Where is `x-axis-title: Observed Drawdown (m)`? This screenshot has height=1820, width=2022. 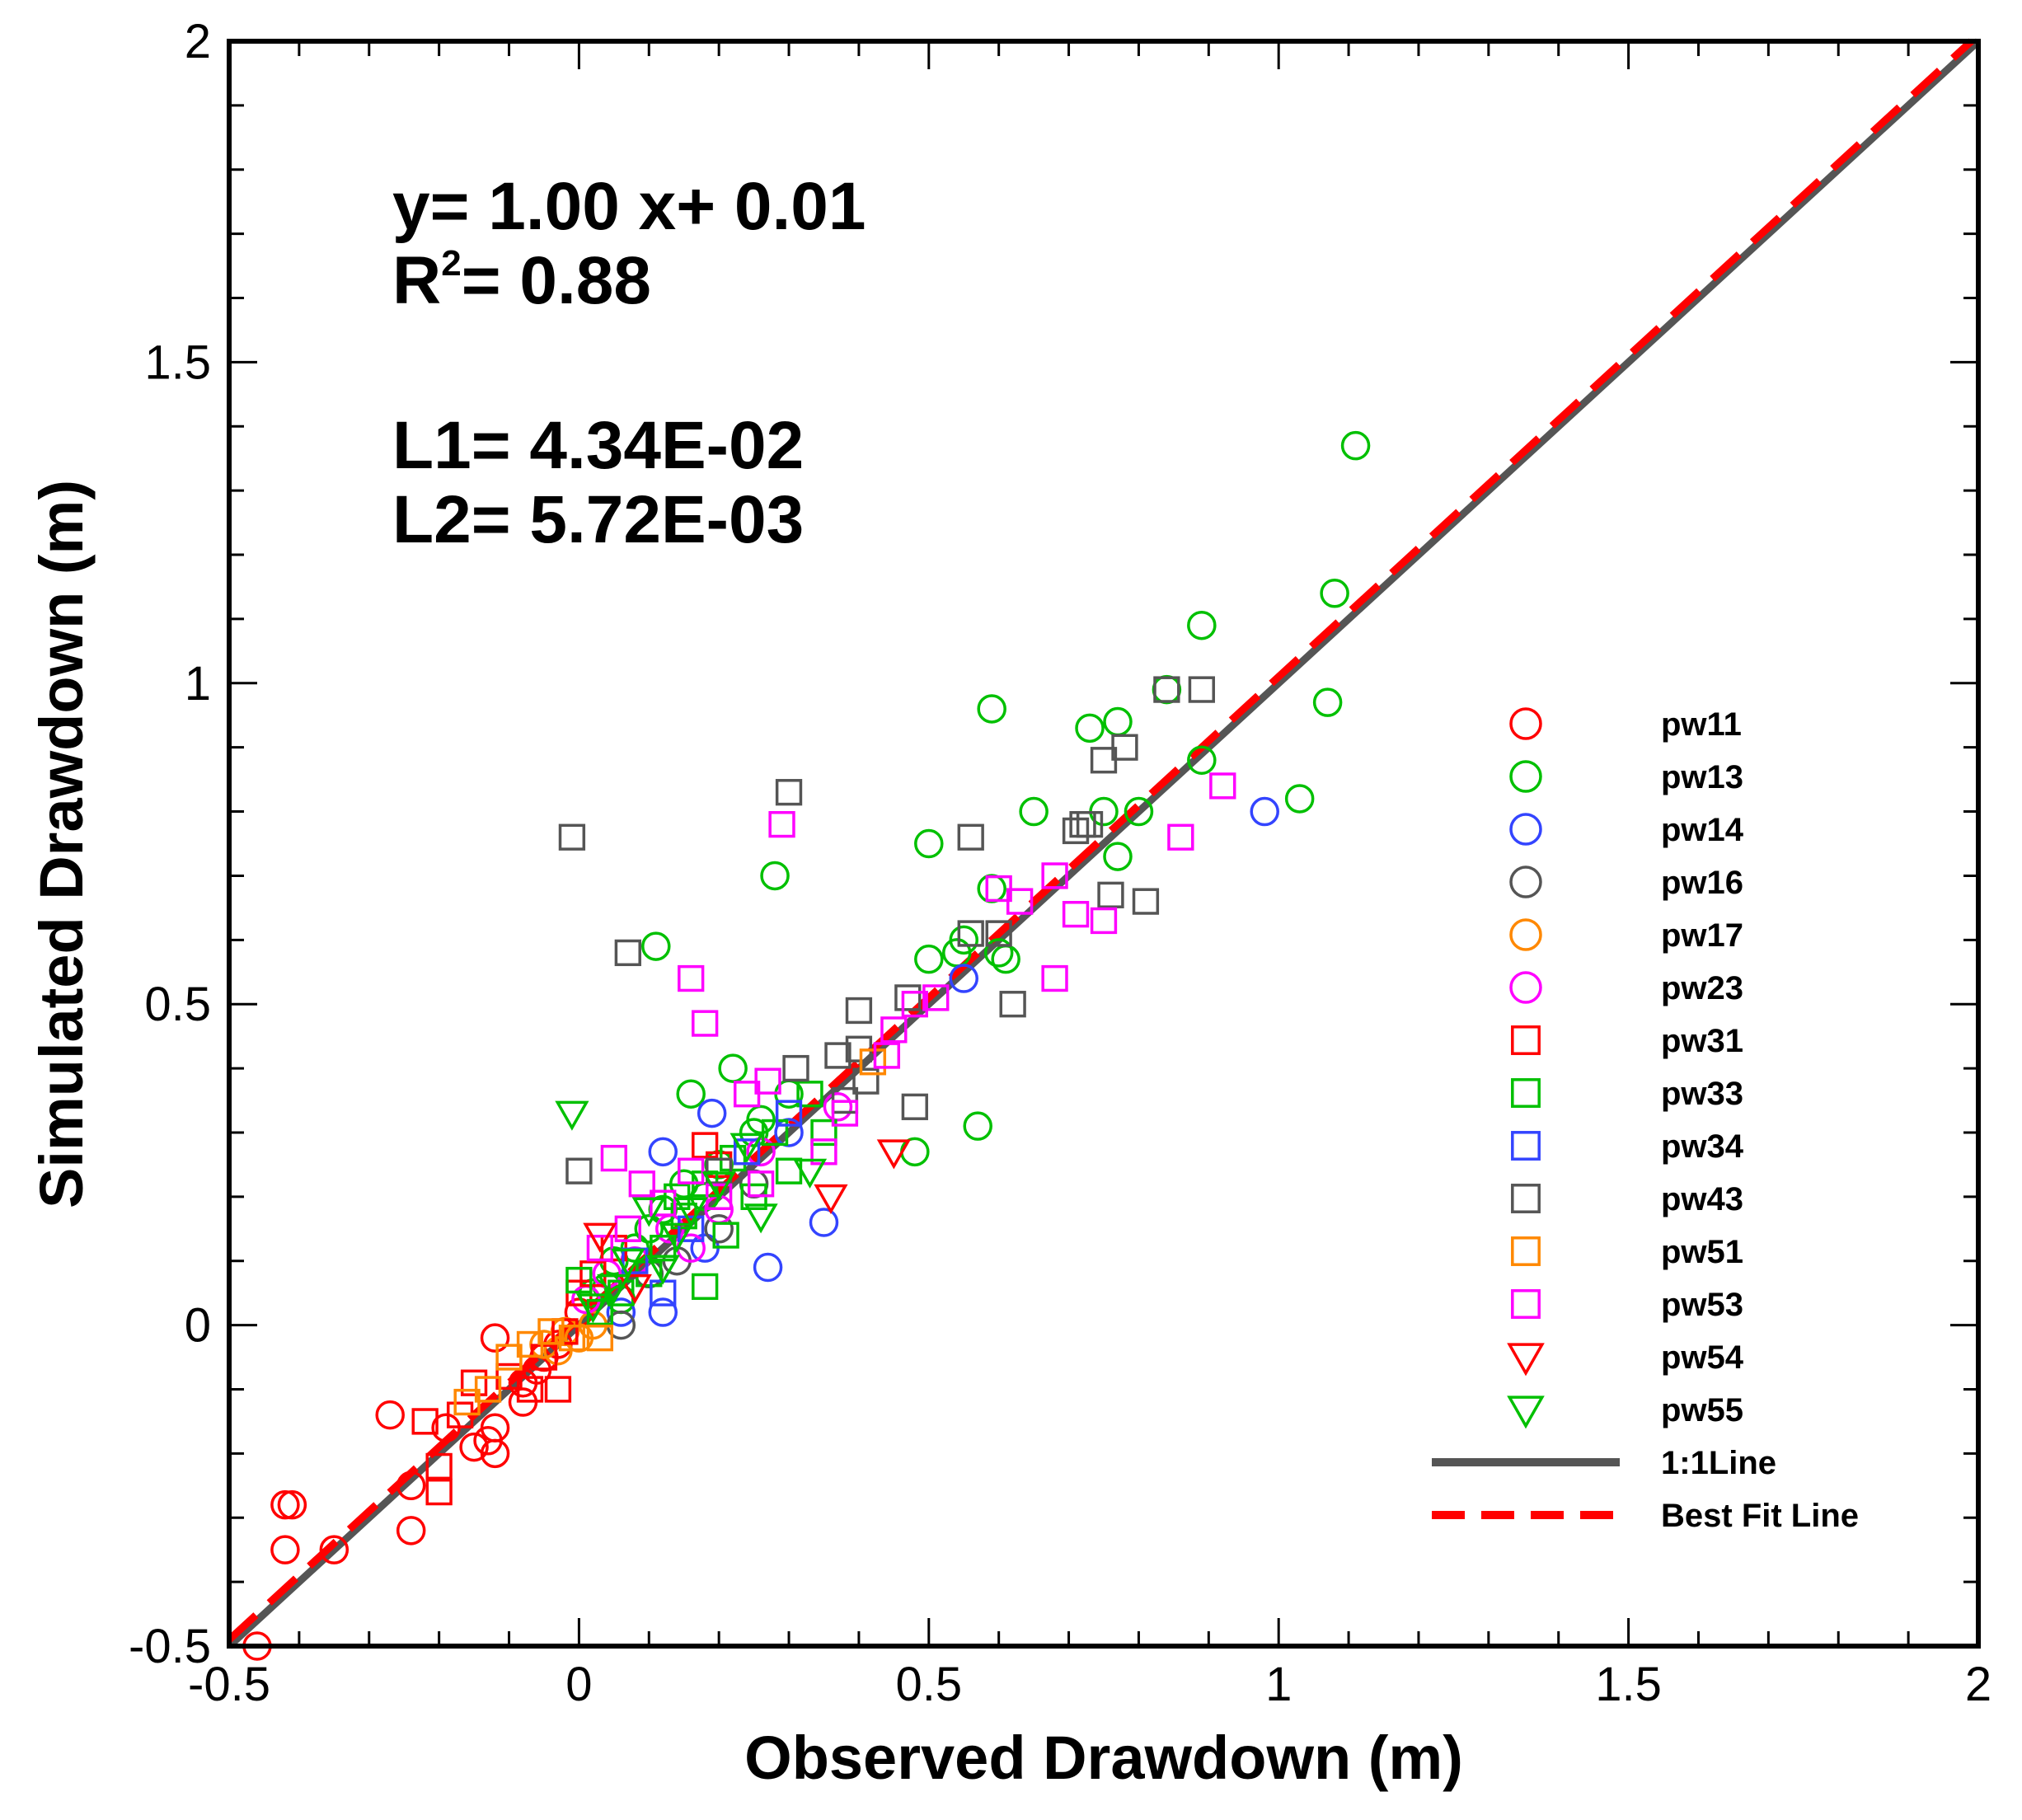
x-axis-title: Observed Drawdown (m) is located at coordinates (1103, 1758).